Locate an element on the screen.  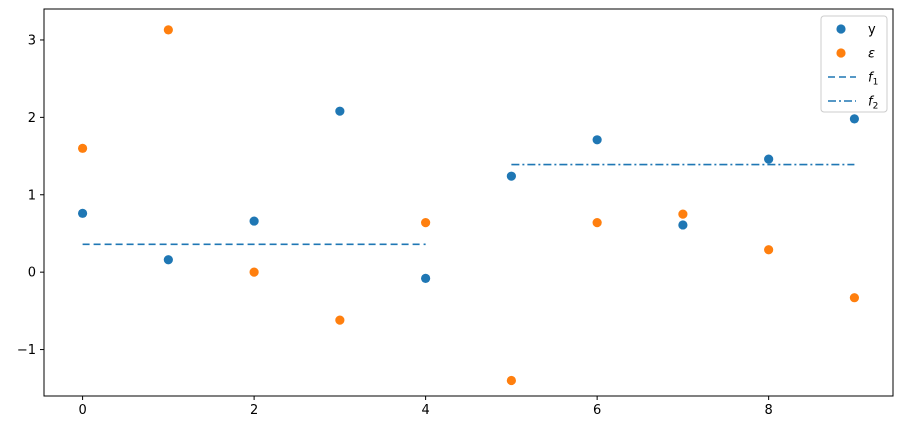
y-tick-label: 1 is located at coordinates (32, 195).